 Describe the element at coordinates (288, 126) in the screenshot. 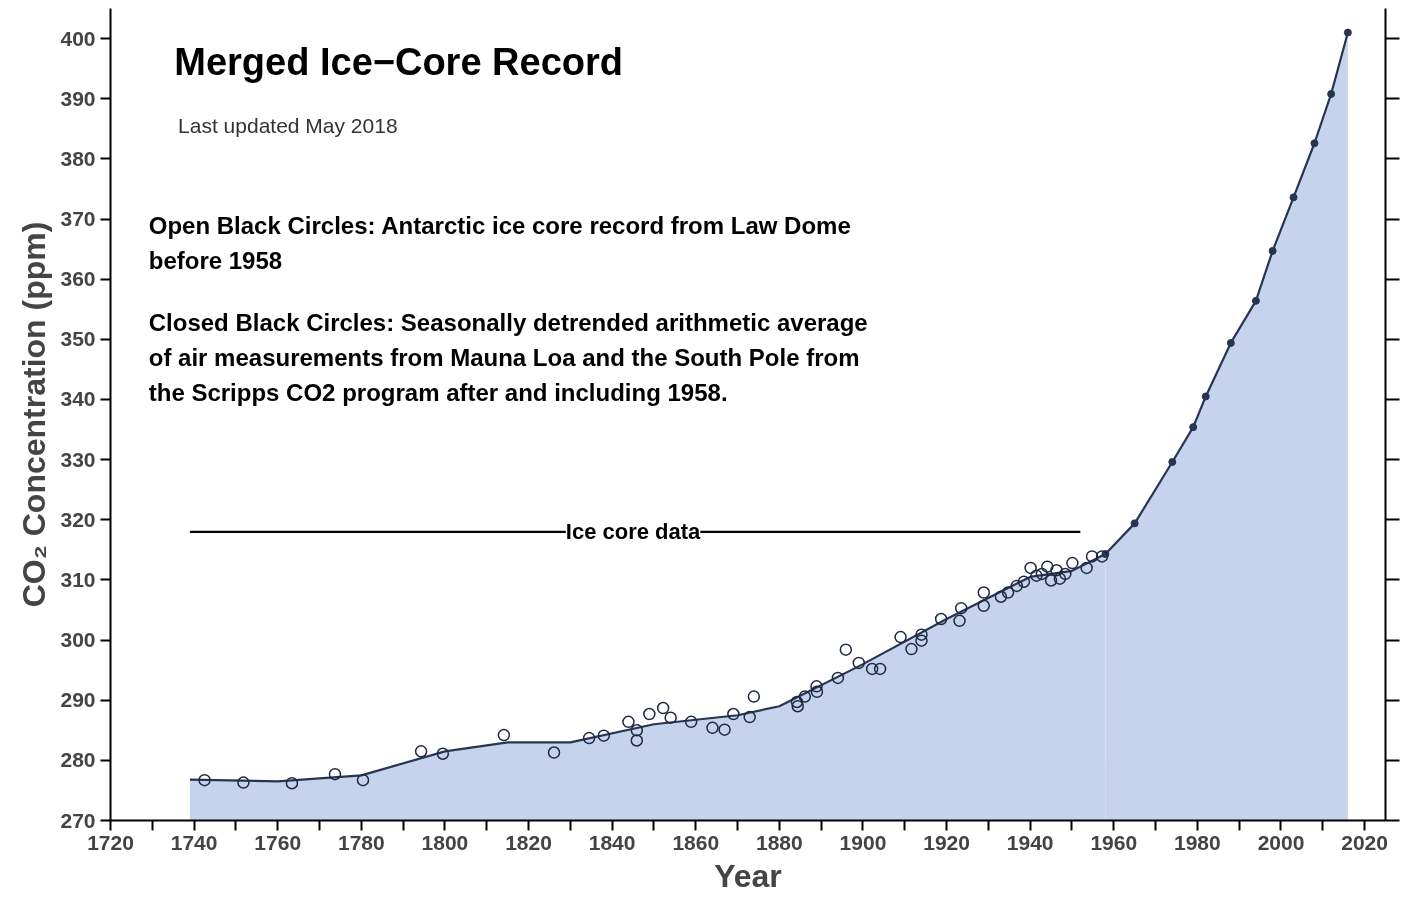

I see `text: Last updated May 2018` at that location.